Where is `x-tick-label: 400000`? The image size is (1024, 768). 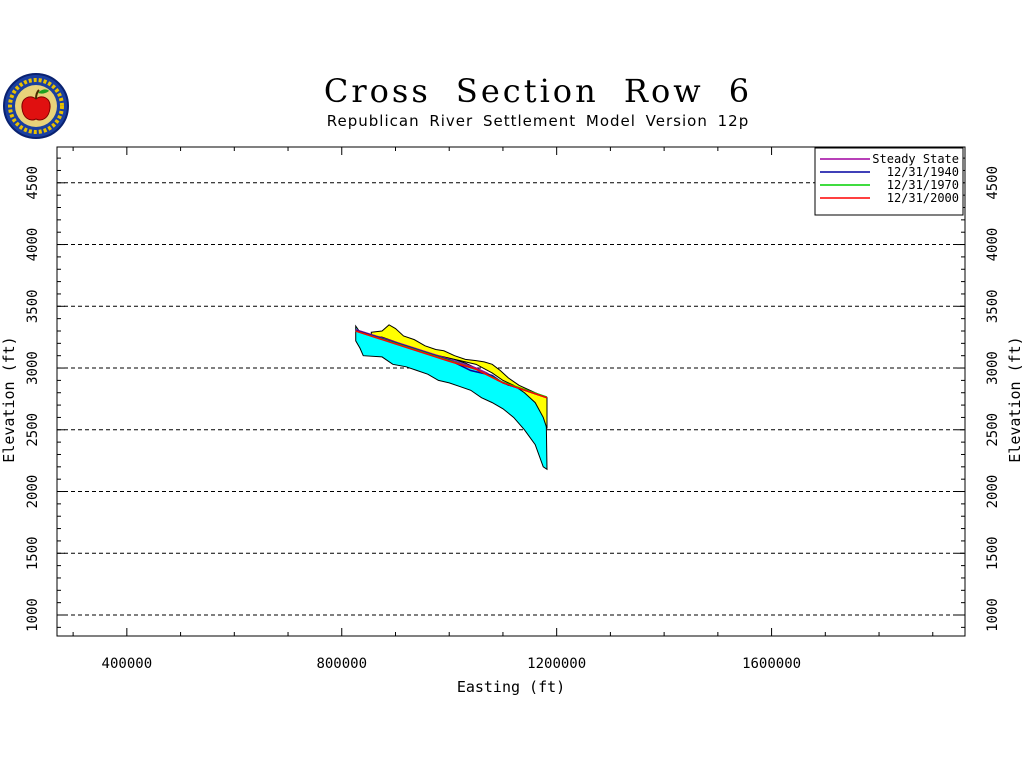
x-tick-label: 400000 is located at coordinates (127, 664).